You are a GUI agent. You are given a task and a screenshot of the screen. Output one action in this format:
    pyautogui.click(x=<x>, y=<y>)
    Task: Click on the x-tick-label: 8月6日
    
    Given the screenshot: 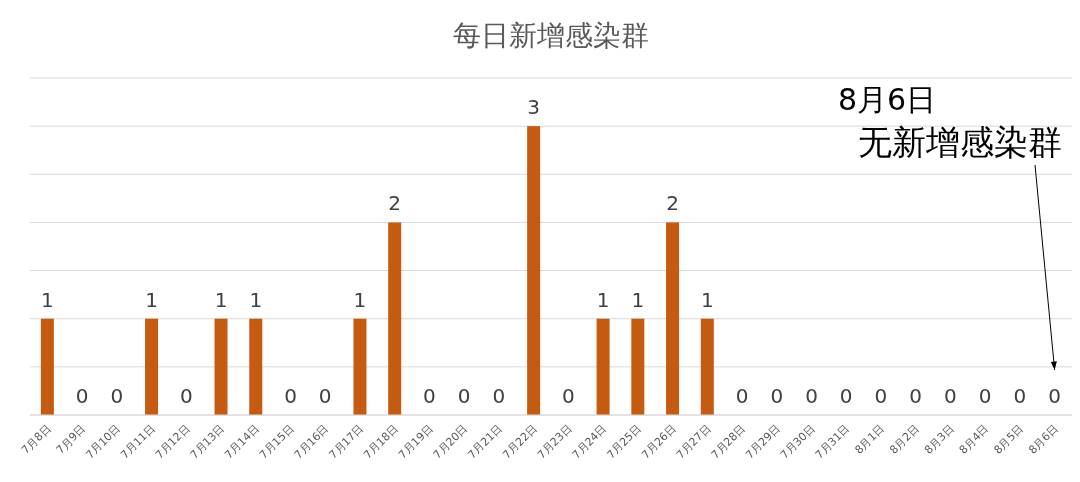 What is the action you would take?
    pyautogui.click(x=1043, y=439)
    